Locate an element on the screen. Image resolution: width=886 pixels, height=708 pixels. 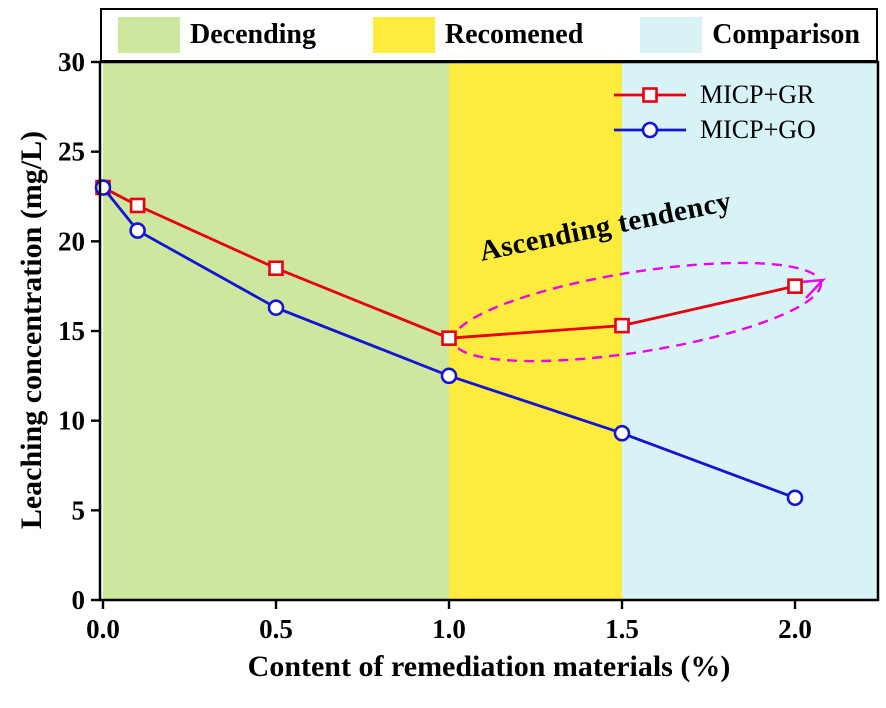
region-label-recomened: Recomened is located at coordinates (514, 34).